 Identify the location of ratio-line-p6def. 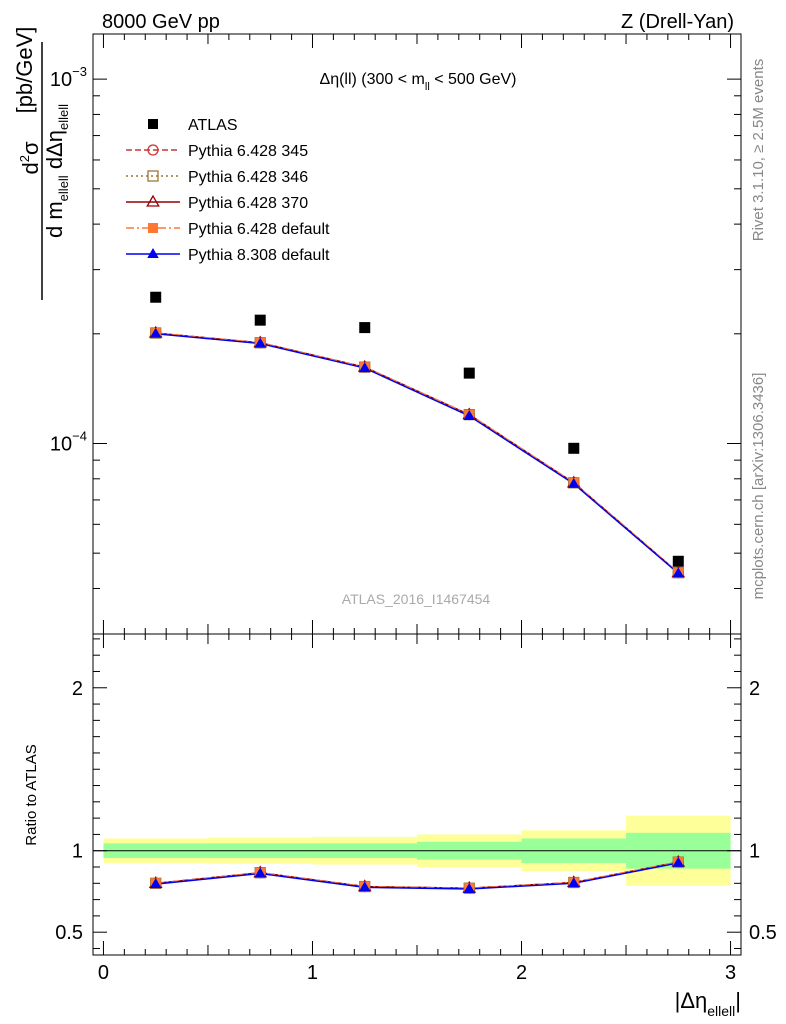
(417, 875).